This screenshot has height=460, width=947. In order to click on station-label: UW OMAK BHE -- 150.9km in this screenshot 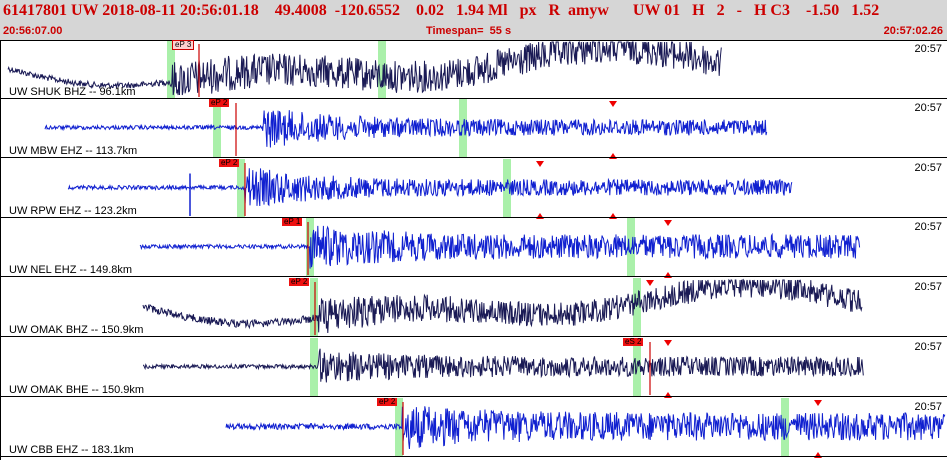, I will do `click(77, 390)`.